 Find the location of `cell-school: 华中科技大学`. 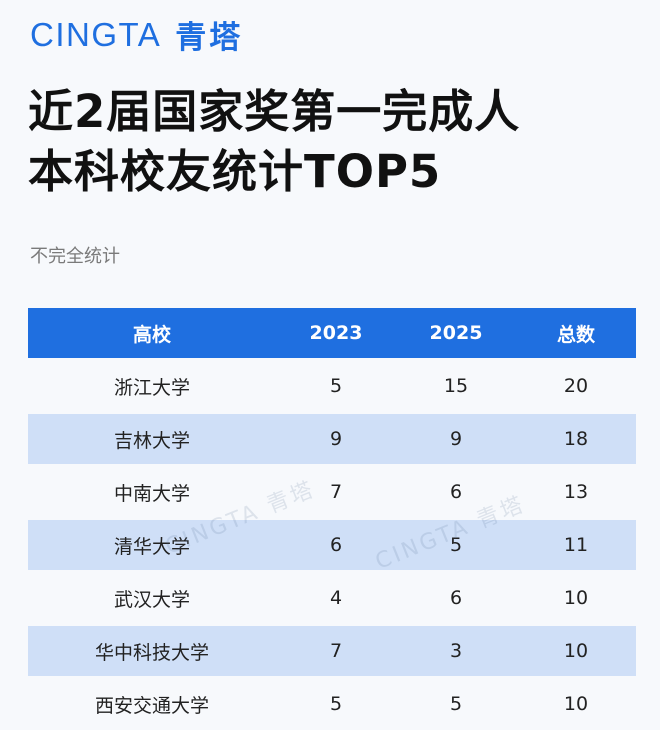

cell-school: 华中科技大学 is located at coordinates (152, 651).